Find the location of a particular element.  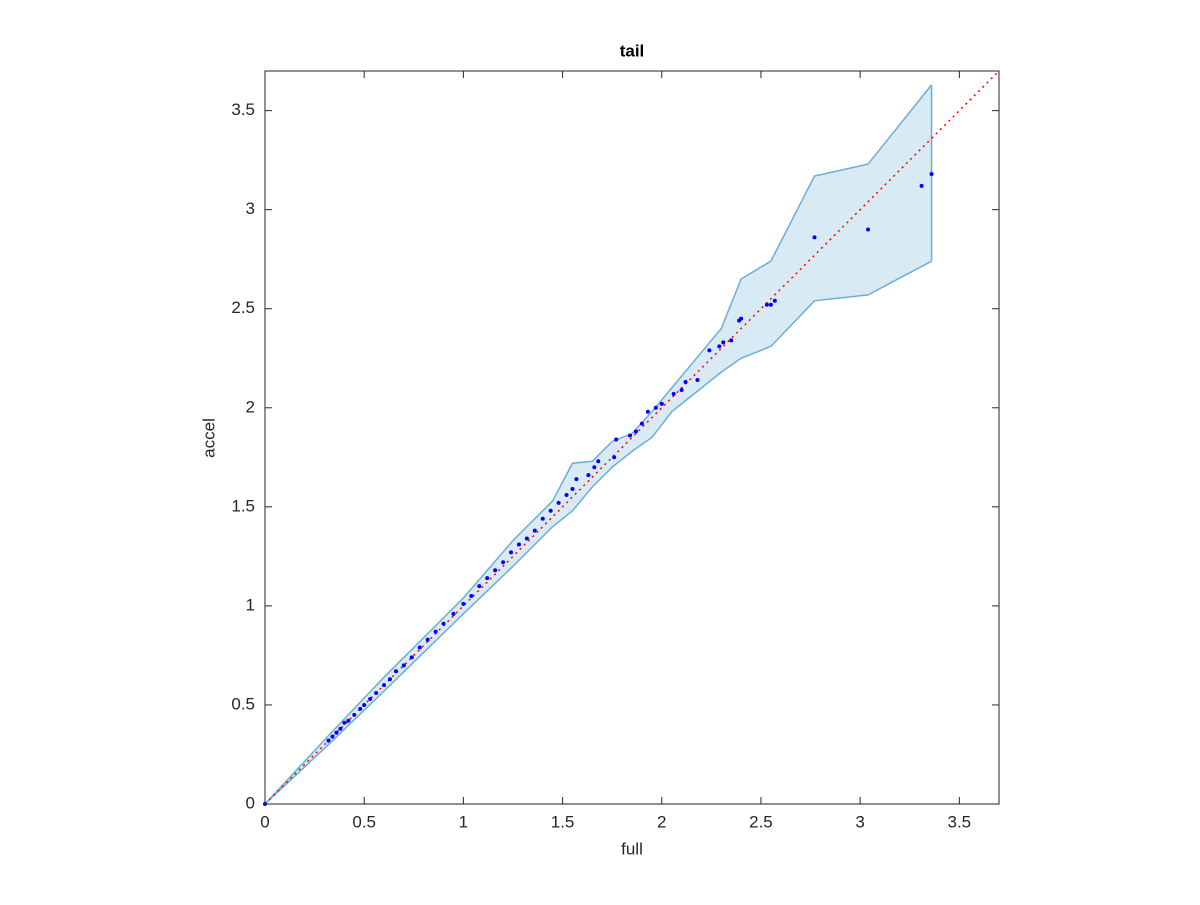

y-tick-label: 1.5 is located at coordinates (243, 505).